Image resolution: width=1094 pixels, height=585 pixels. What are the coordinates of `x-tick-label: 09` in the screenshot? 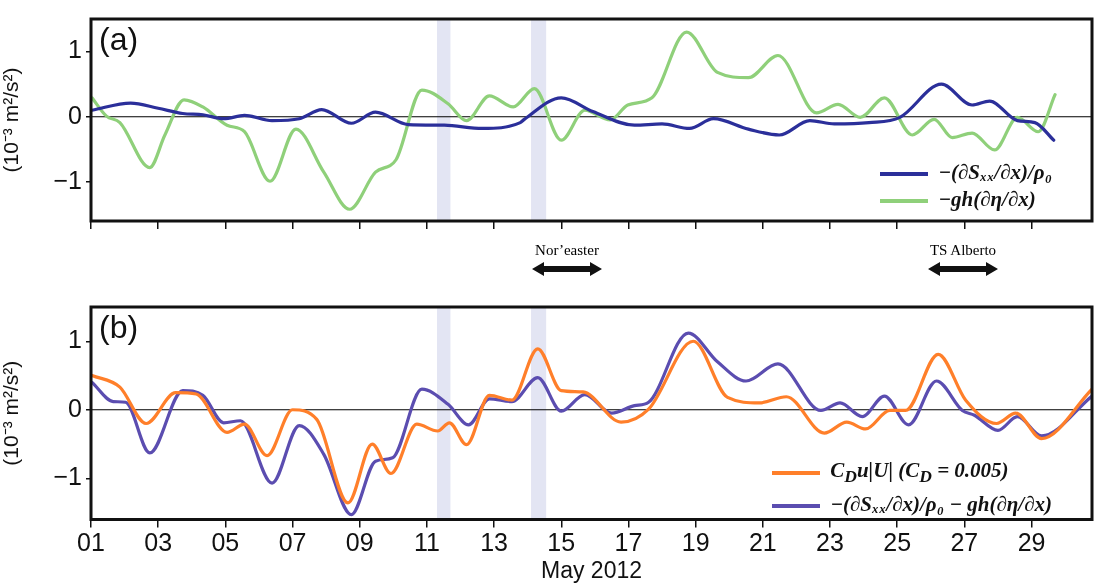 It's located at (359, 542).